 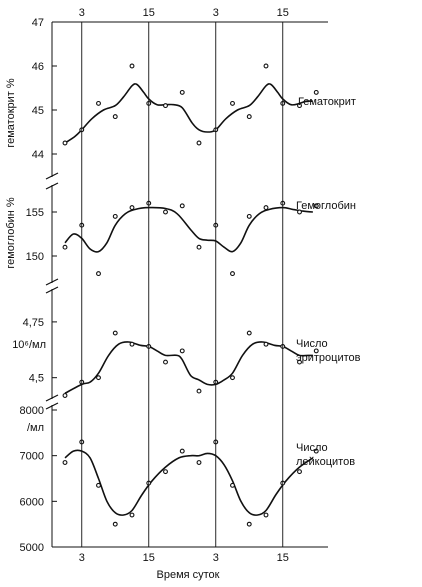 I want to click on y-tick-label: 6000, so click(x=32, y=502).